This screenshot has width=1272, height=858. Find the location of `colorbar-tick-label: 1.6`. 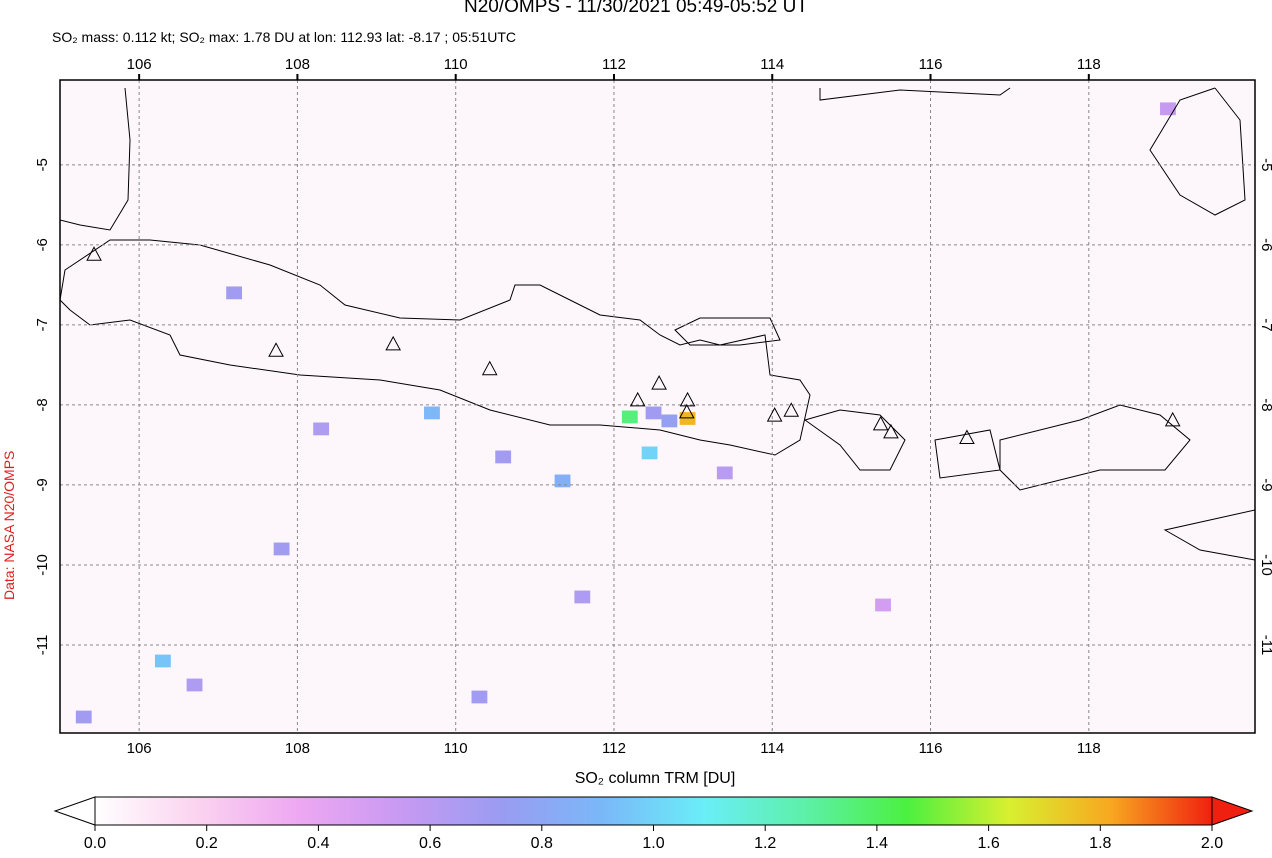

colorbar-tick-label: 1.6 is located at coordinates (988, 843).